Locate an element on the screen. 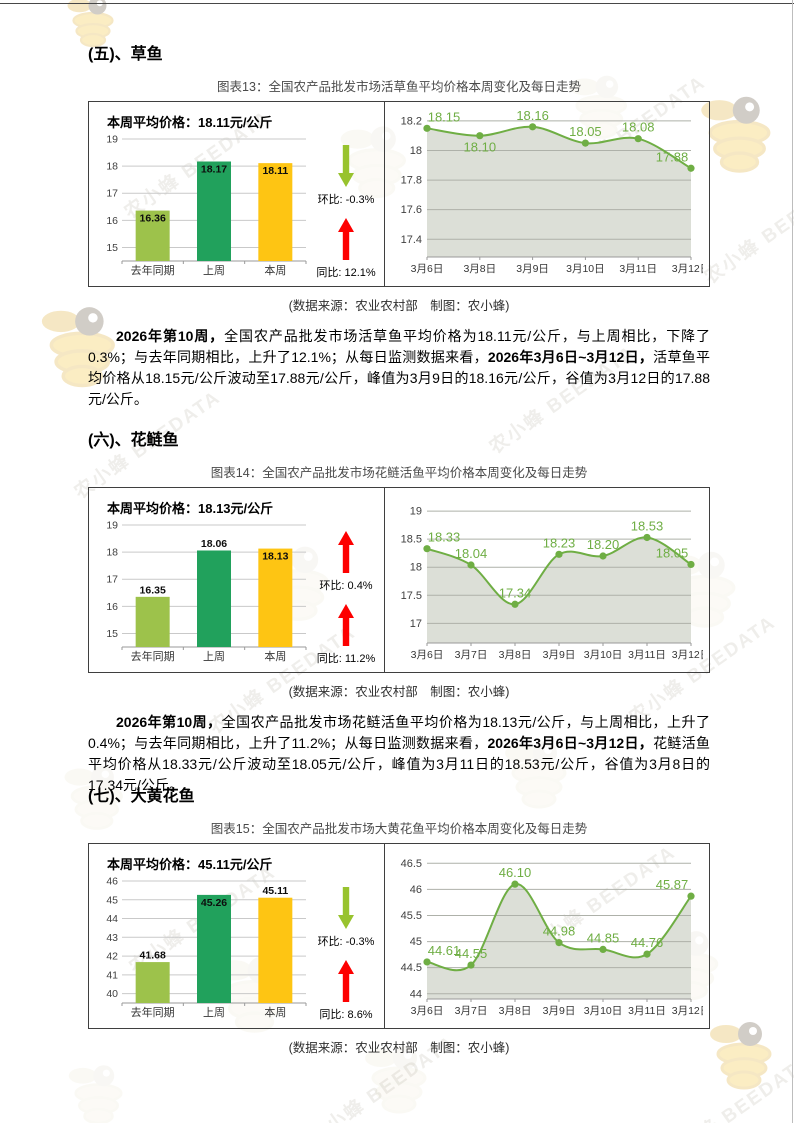 Image resolution: width=794 pixels, height=1123 pixels. figure-title: 图表15：全国农产品批发市场大黄花鱼平均价格本周变化及每日走势 is located at coordinates (399, 829).